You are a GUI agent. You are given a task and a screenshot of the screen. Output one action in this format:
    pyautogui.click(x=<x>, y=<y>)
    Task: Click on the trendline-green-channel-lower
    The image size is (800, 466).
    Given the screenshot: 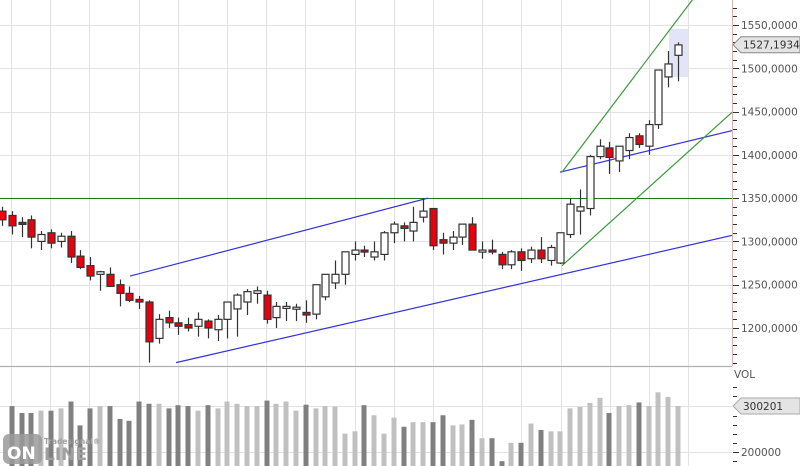 What is the action you would take?
    pyautogui.click(x=680, y=159)
    